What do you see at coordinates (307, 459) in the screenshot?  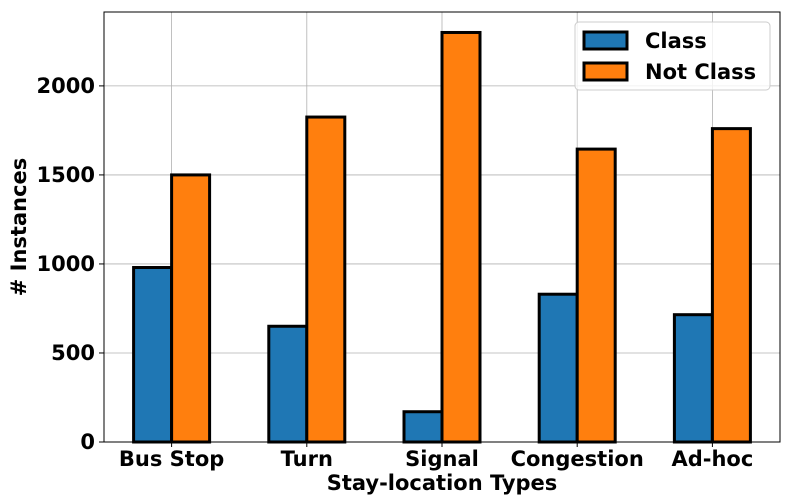 I see `x-tick-label: Turn` at bounding box center [307, 459].